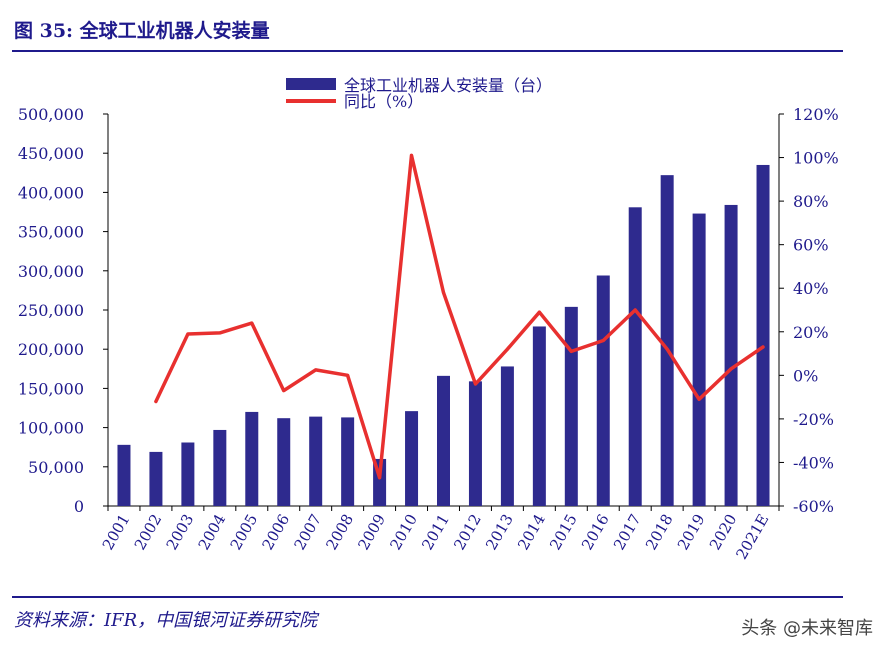  Describe the element at coordinates (180, 532) in the screenshot. I see `x-tick-label: 2003` at that location.